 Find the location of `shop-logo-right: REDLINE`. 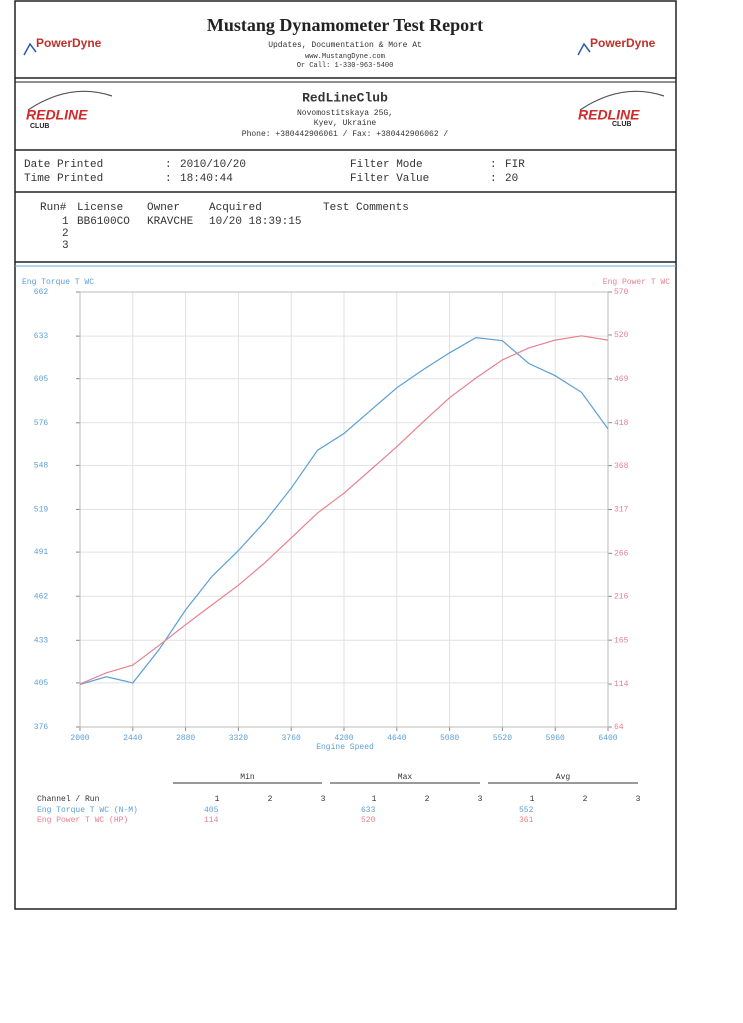

shop-logo-right: REDLINE is located at coordinates (609, 115).